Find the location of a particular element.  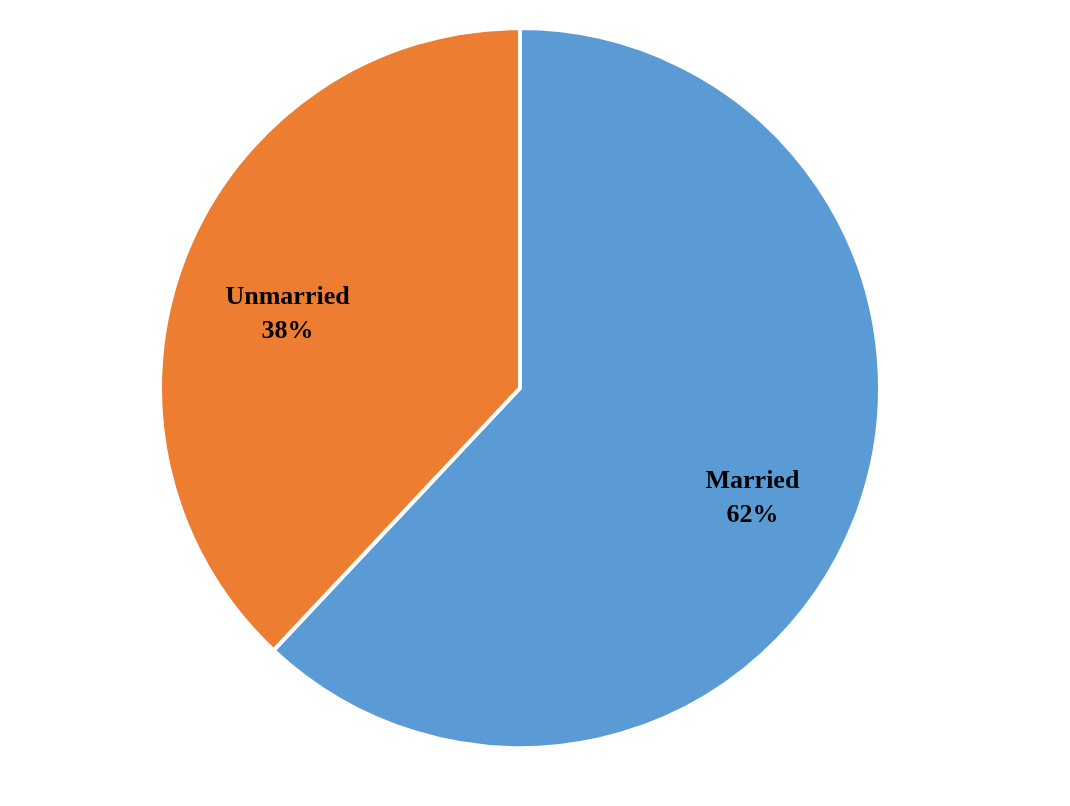

data-label: 62% is located at coordinates (752, 514).